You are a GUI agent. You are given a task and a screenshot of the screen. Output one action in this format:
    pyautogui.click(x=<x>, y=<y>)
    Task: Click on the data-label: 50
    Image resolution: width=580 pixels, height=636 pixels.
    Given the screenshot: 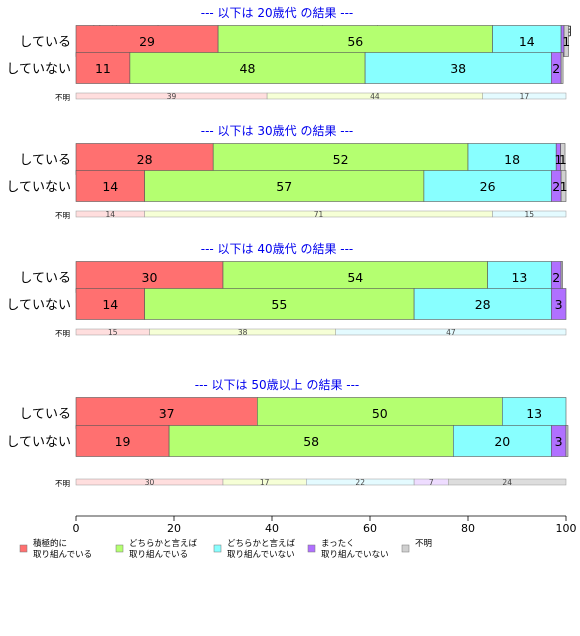 What is the action you would take?
    pyautogui.click(x=380, y=413)
    